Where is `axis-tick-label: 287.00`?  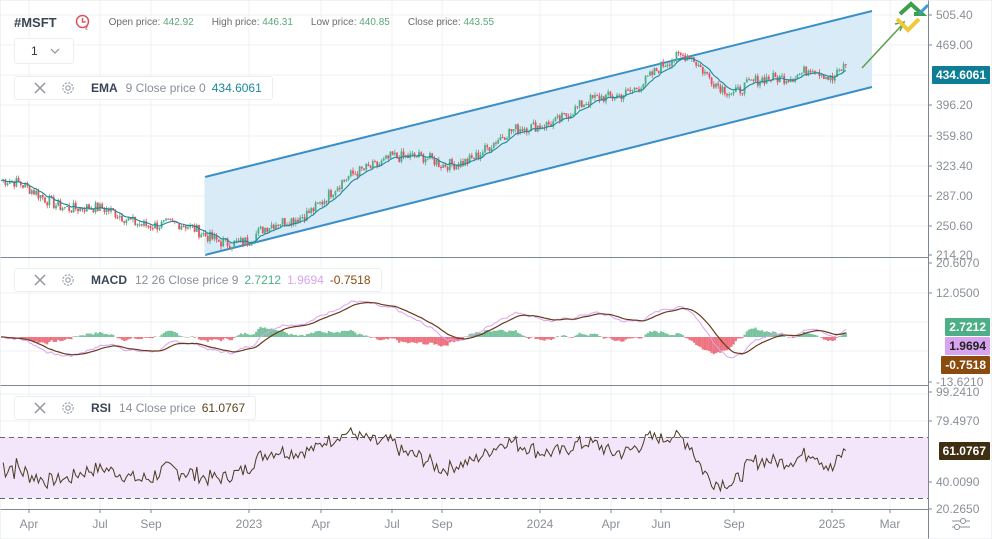
axis-tick-label: 287.00 is located at coordinates (954, 196).